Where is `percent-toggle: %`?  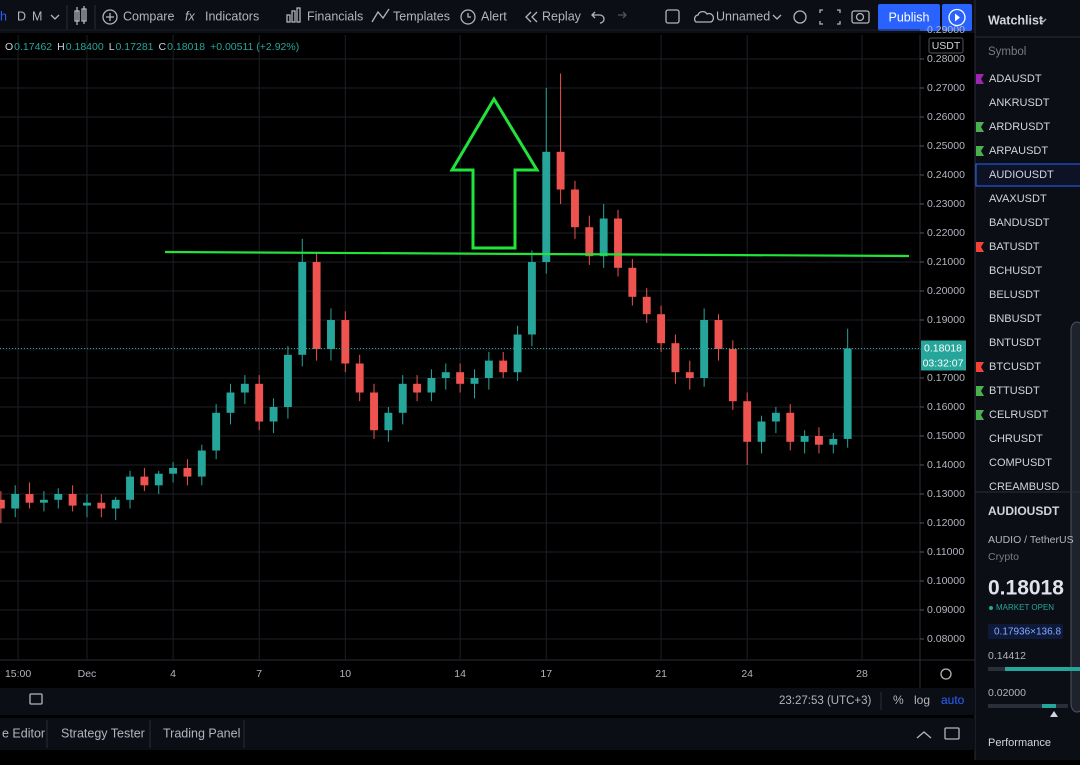
percent-toggle: % is located at coordinates (898, 700).